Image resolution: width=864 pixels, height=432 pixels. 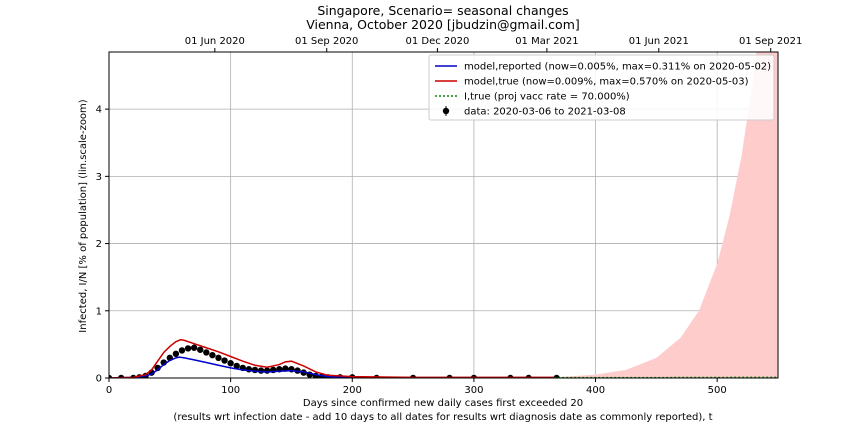 What do you see at coordinates (352, 390) in the screenshot?
I see `x-tick-label: 200` at bounding box center [352, 390].